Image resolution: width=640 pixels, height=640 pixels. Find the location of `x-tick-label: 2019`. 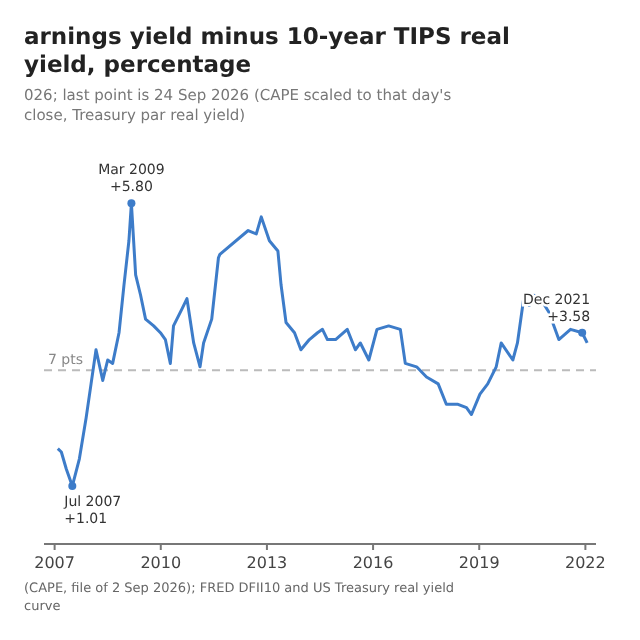

x-tick-label: 2019 is located at coordinates (479, 563).